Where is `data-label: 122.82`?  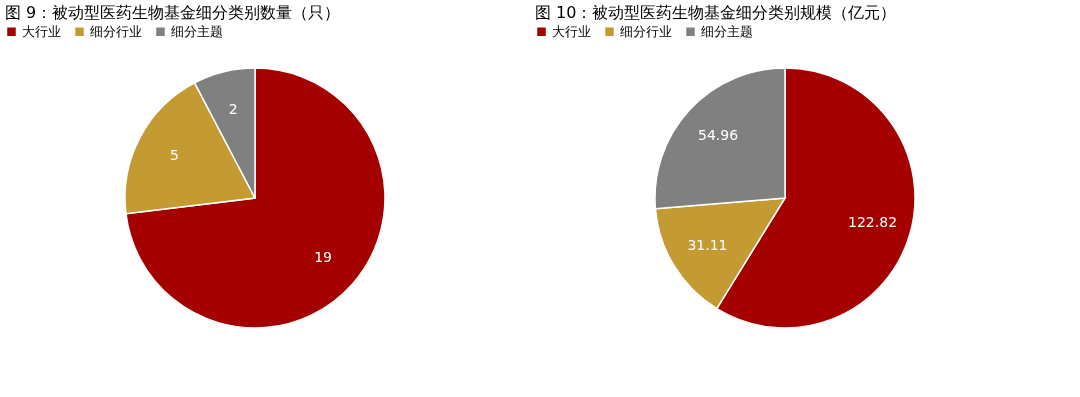 data-label: 122.82 is located at coordinates (873, 221).